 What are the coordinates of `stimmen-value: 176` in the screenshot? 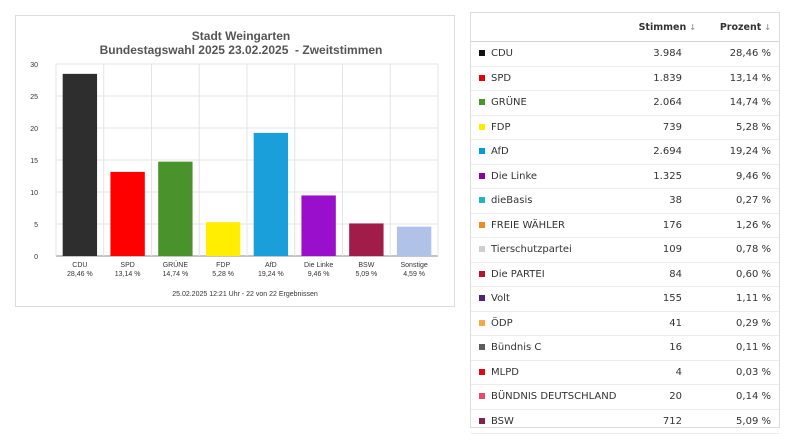 It's located at (660, 225).